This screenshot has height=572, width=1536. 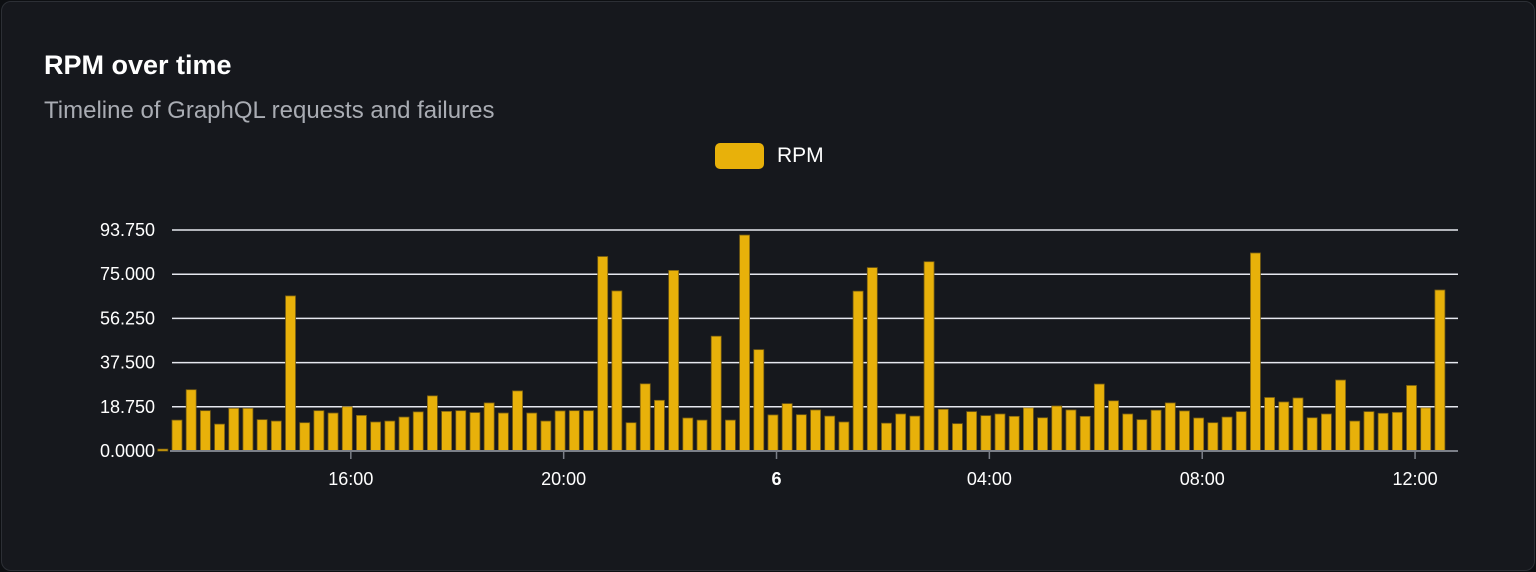 What do you see at coordinates (1202, 479) in the screenshot?
I see `x-tick-label: 08:00` at bounding box center [1202, 479].